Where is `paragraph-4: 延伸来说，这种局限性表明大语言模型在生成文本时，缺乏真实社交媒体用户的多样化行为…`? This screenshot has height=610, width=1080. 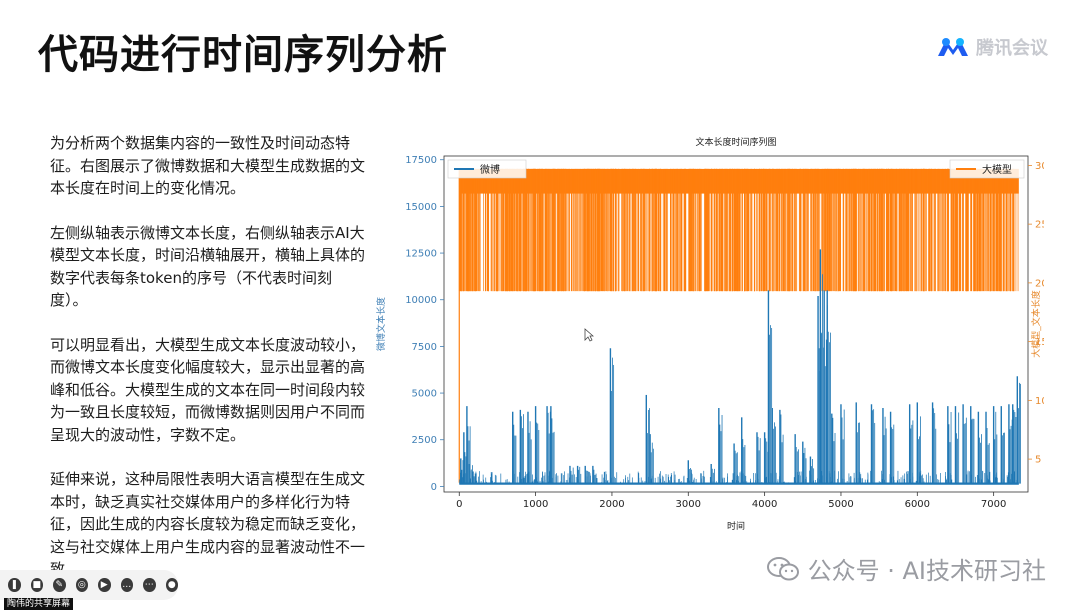 paragraph-4: 延伸来说，这种局限性表明大语言模型在生成文本时，缺乏真实社交媒体用户的多样化行为… is located at coordinates (208, 524).